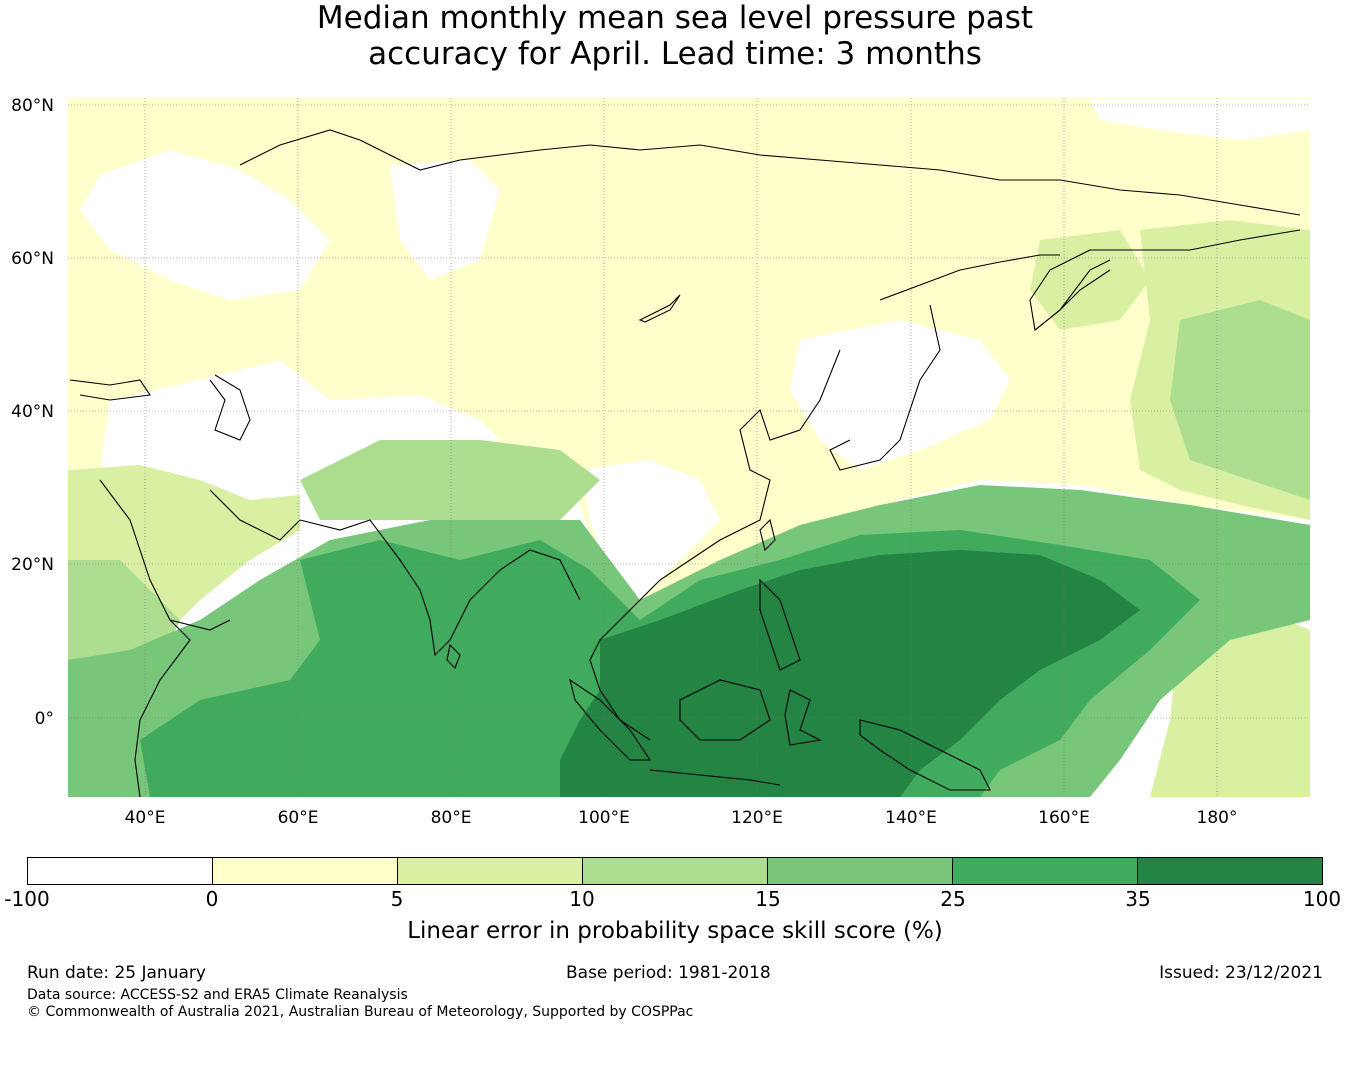  Describe the element at coordinates (1217, 818) in the screenshot. I see `lon-label: 180°` at that location.